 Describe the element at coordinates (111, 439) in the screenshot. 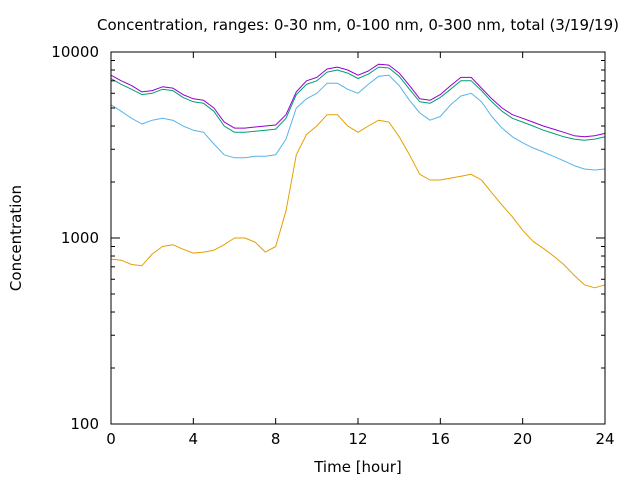

I see `x-tick-label: 0` at that location.